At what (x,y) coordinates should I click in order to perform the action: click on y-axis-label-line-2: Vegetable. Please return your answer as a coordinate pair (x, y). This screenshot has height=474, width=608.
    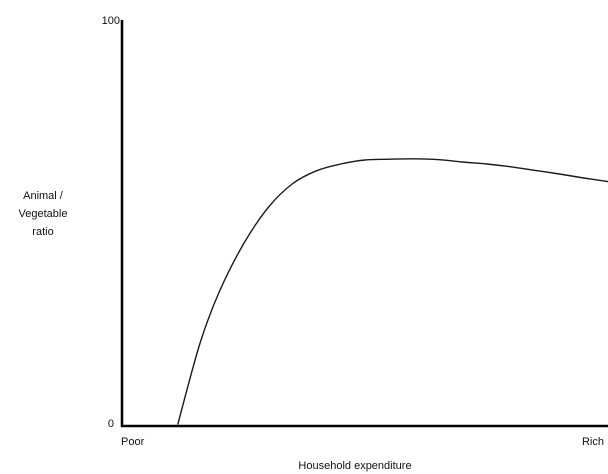
    Looking at the image, I should click on (43, 214).